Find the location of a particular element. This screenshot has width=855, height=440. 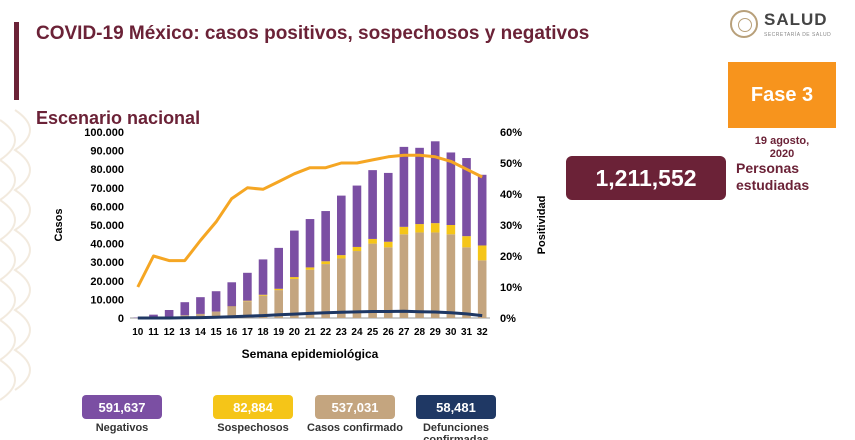

phase-badge: Fase 3 is located at coordinates (782, 95).